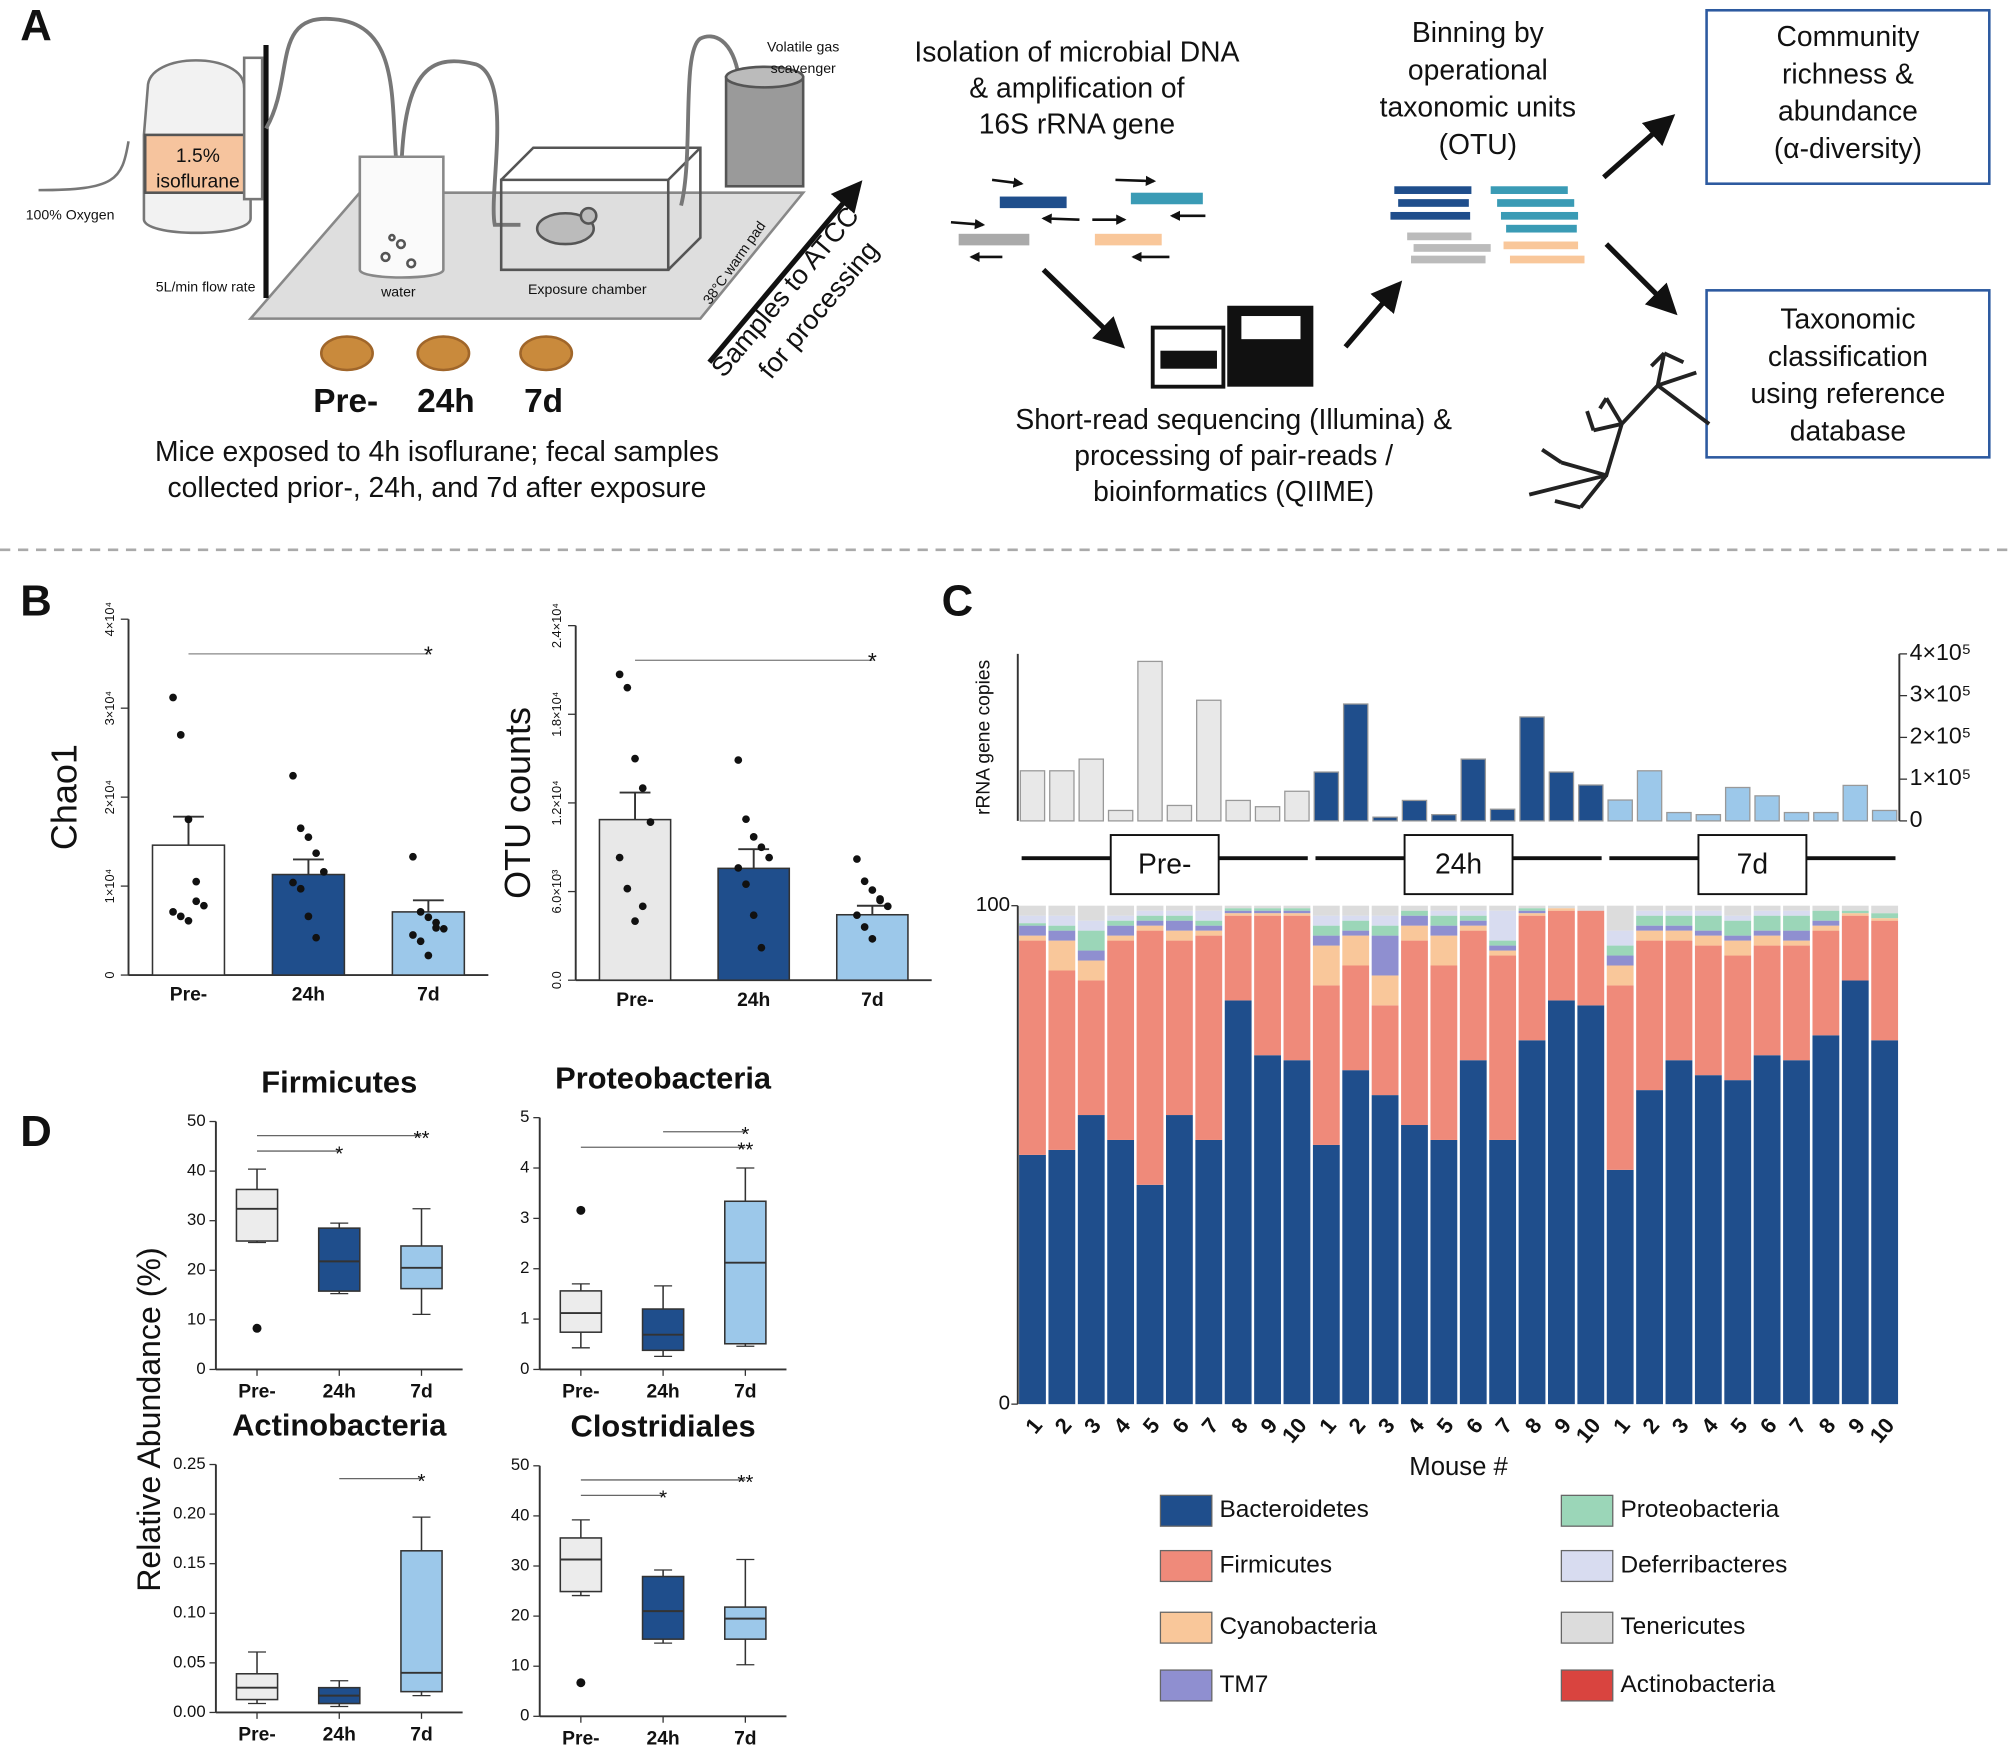  I want to click on significance-label: **, so click(422, 1138).